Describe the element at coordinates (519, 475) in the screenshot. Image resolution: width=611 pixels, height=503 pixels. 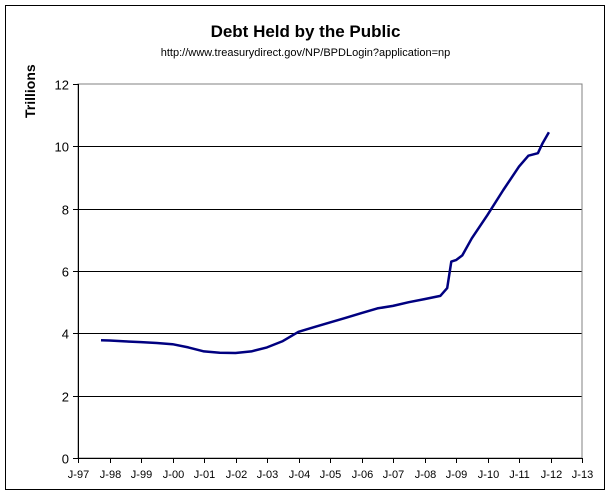
I see `x-tick-label: J-11` at that location.